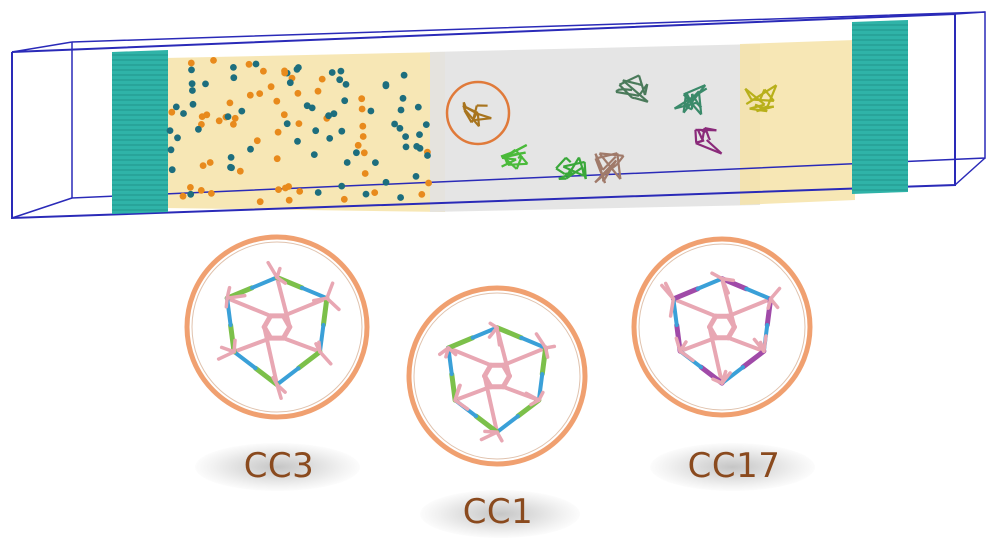  I want to click on highlighted-cage-circle, so click(478, 113).